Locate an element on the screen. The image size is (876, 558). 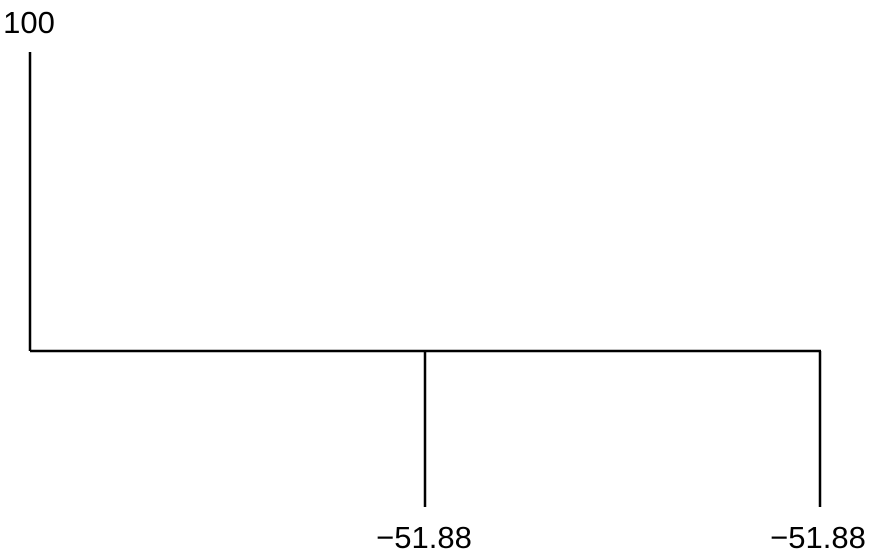
cash-flow-label-period-1: −51.88 is located at coordinates (424, 537).